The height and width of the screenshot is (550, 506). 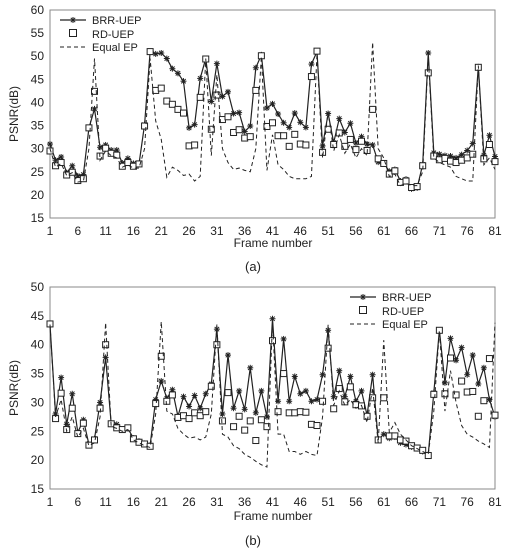 What do you see at coordinates (101, 34) in the screenshot?
I see `legend: BRR-UEP RD-UEP Equal EP` at bounding box center [101, 34].